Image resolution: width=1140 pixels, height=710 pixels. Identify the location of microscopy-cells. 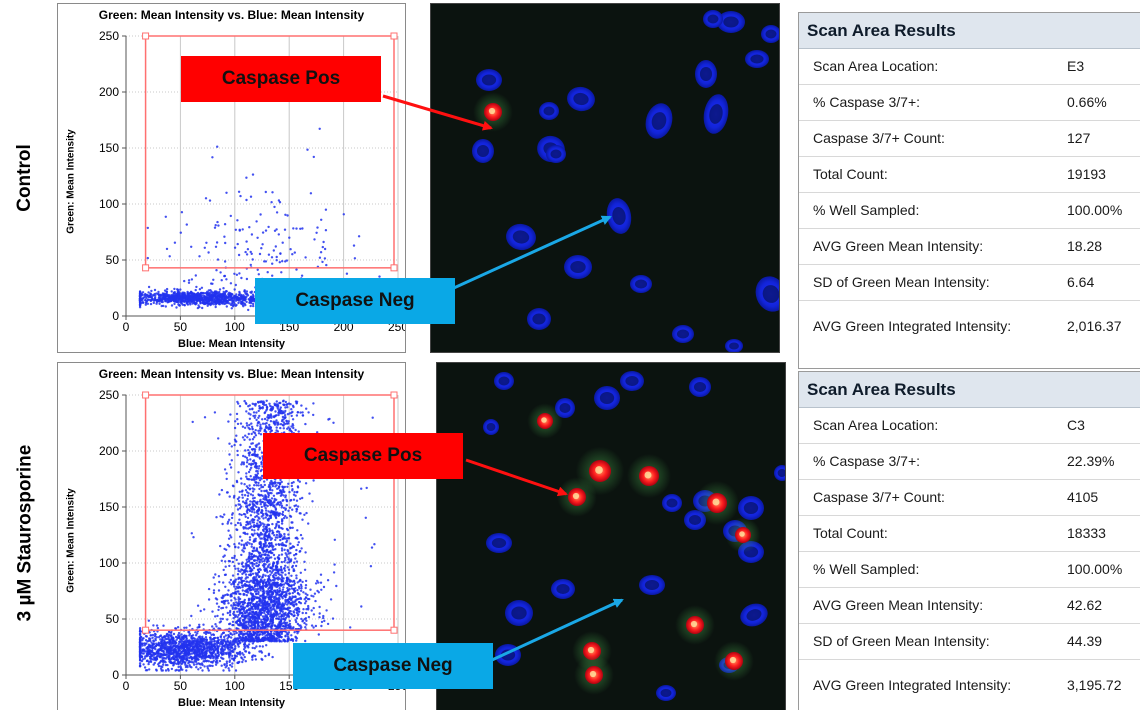
(605, 178).